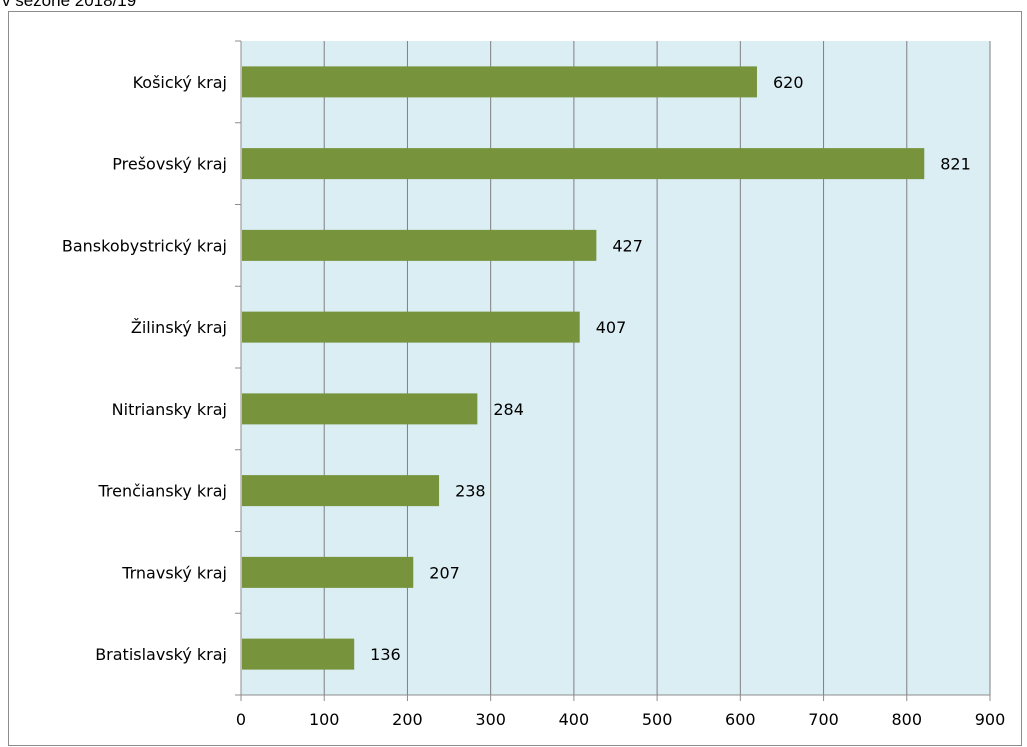  Describe the element at coordinates (179, 327) in the screenshot. I see `category-label: Žilinský kraj` at that location.